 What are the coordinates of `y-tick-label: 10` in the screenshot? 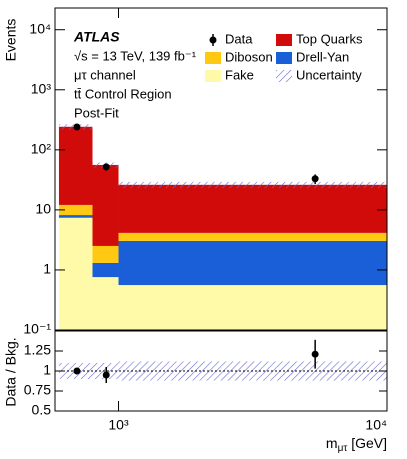 It's located at (43, 209).